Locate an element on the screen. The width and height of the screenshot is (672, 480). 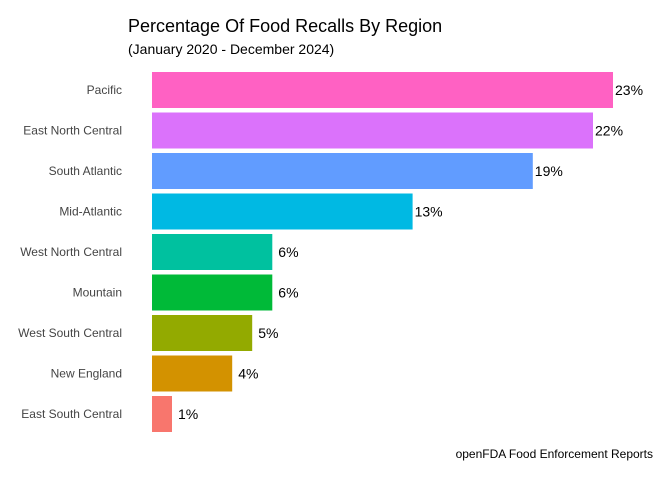
data-label: 4% is located at coordinates (248, 374).